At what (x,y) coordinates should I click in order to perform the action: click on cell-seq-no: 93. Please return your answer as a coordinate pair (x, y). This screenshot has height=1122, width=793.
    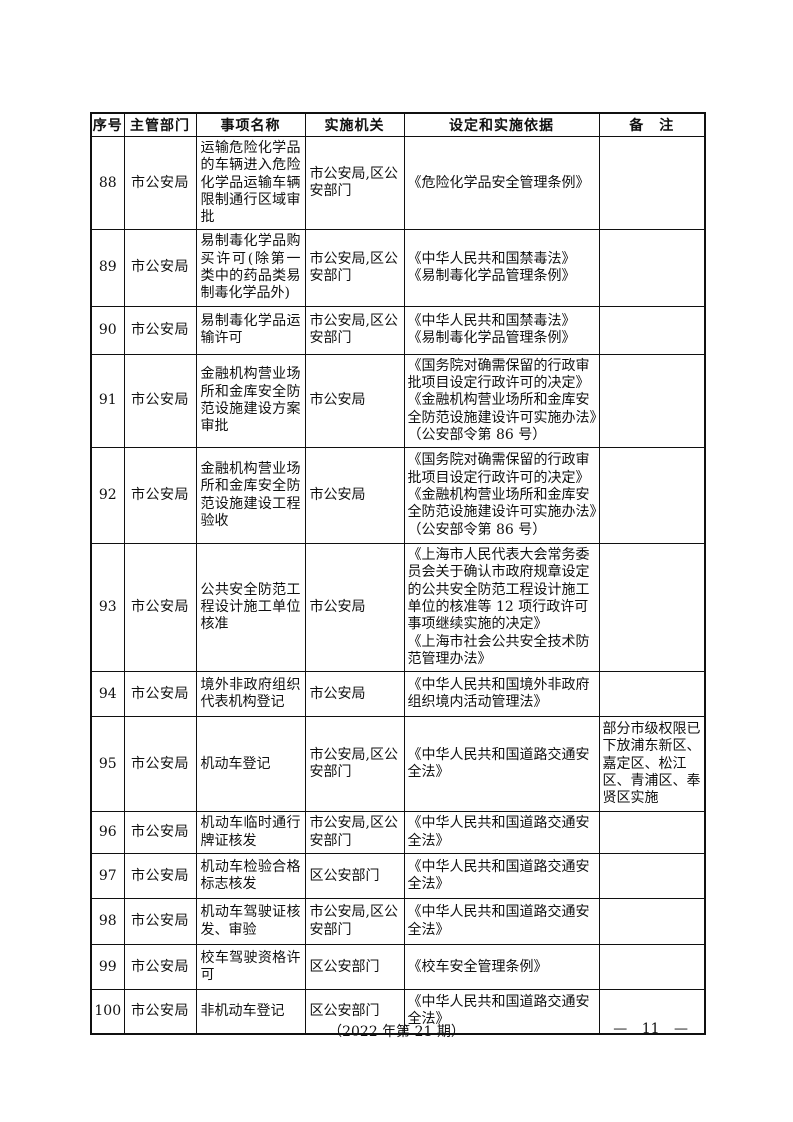
    Looking at the image, I should click on (107, 608).